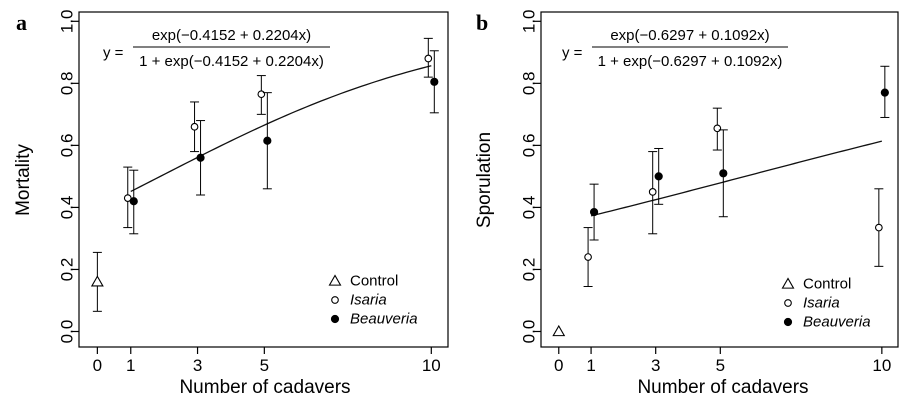 The image size is (900, 398). I want to click on panel-b-letter: b, so click(482, 22).